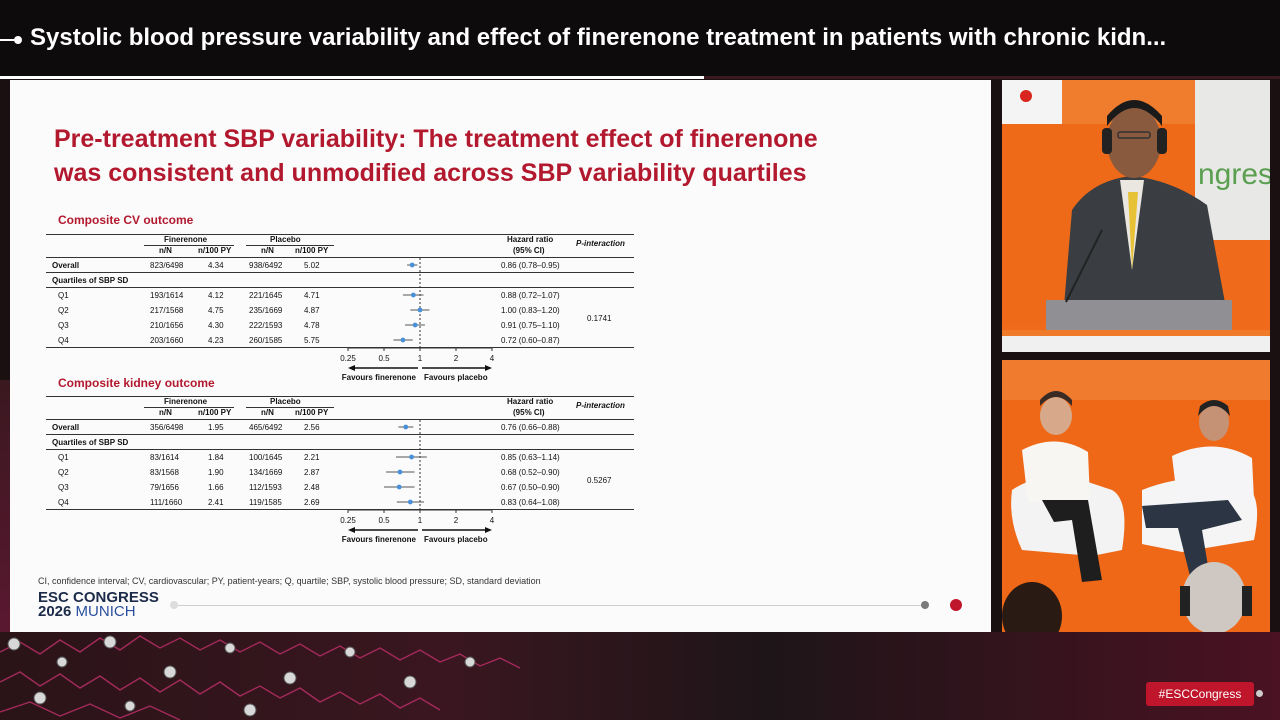 Image resolution: width=1280 pixels, height=720 pixels. What do you see at coordinates (456, 377) in the screenshot?
I see `favours-placebo-label: Favours placebo` at bounding box center [456, 377].